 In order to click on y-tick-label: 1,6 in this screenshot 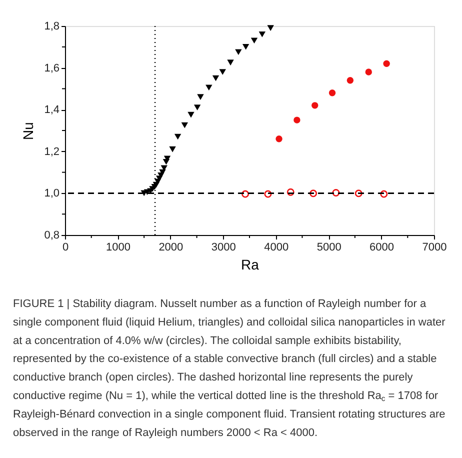, I will do `click(52, 68)`.